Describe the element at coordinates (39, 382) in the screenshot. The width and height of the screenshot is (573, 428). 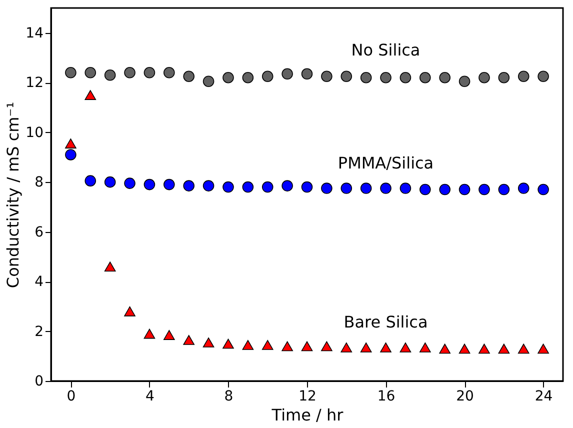
I see `y-tick-label: 0` at that location.